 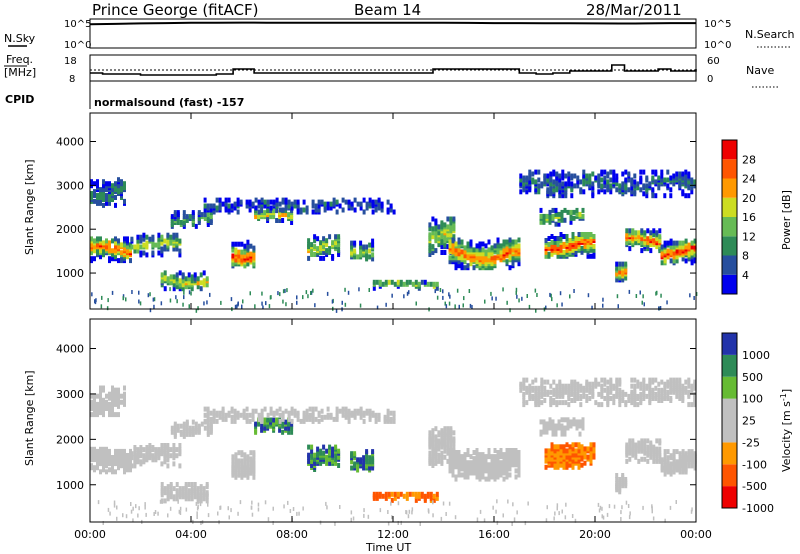 What do you see at coordinates (745, 275) in the screenshot?
I see `colorbar-tick-label: 4` at bounding box center [745, 275].